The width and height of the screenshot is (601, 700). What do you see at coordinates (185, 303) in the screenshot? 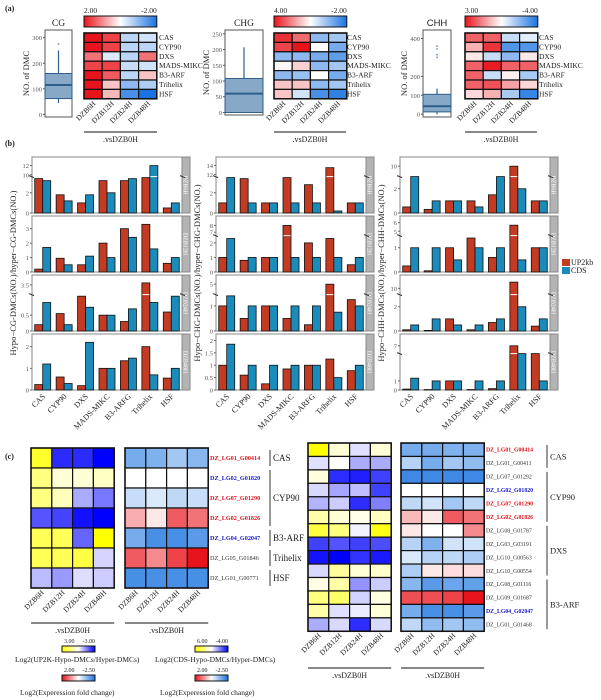
I see `facet-strip-label: DZB24H` at bounding box center [185, 303].